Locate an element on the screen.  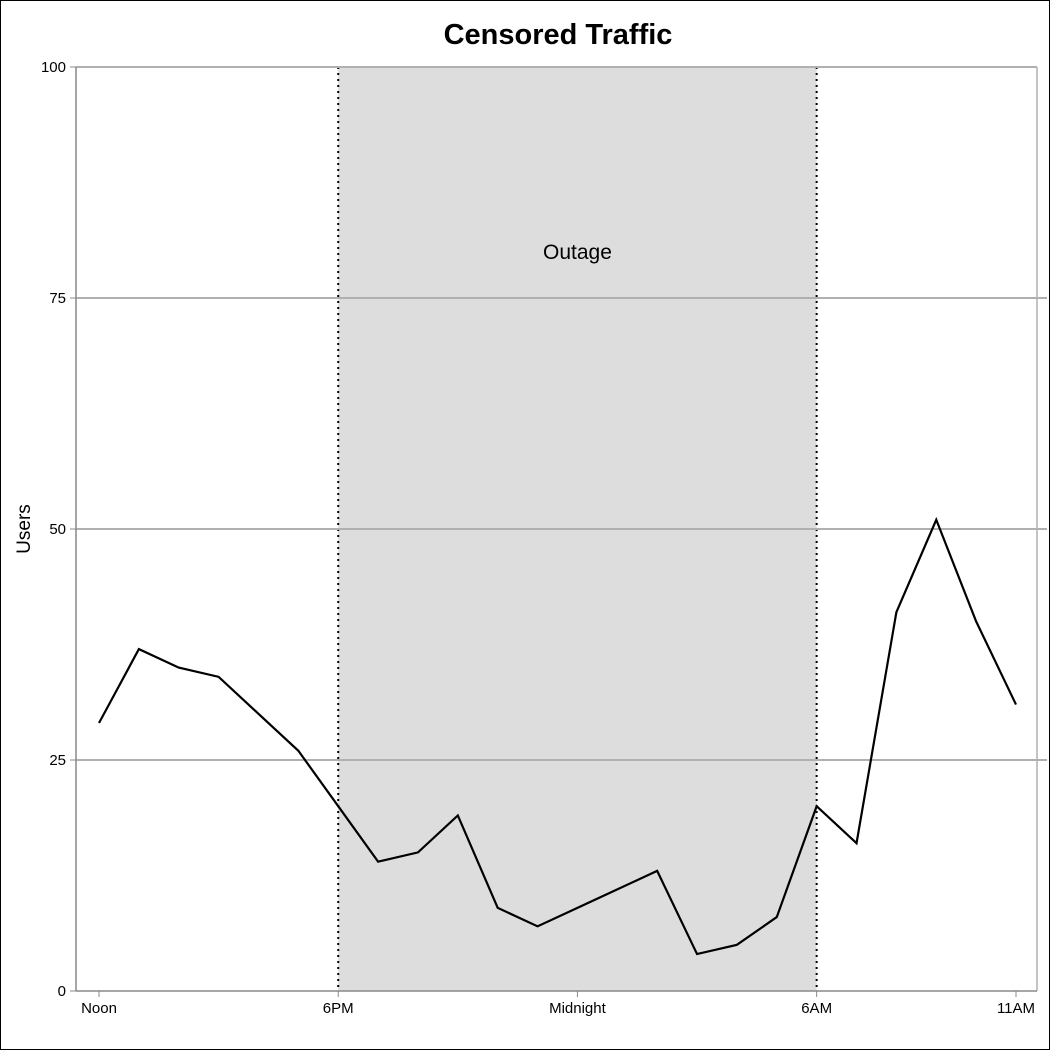
y-tick-label: 50 is located at coordinates (57, 529).